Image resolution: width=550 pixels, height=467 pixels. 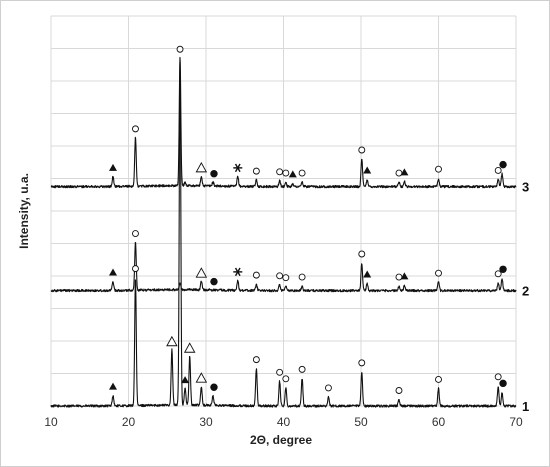 I want to click on x-tick-label-0: 10, so click(x=51, y=422).